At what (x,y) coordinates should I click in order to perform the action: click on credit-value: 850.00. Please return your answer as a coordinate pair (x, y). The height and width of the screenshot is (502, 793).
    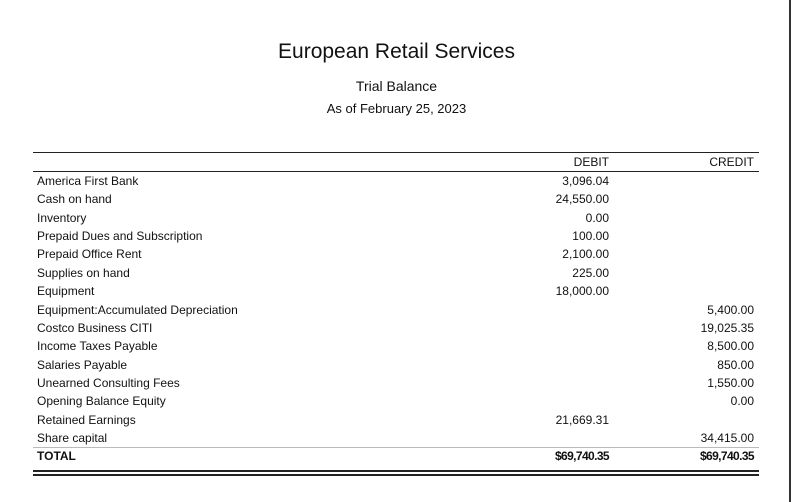
    Looking at the image, I should click on (735, 364).